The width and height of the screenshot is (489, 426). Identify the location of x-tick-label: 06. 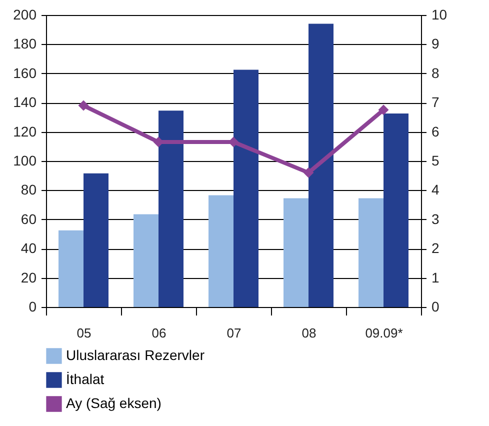
(159, 333).